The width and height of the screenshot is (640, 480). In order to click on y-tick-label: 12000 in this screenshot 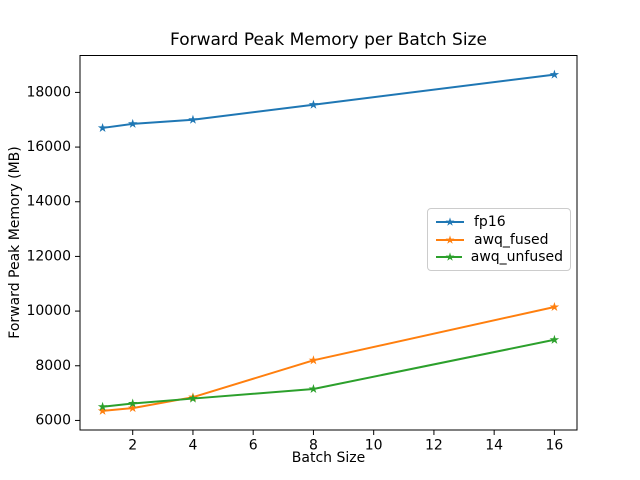, I will do `click(48, 256)`.